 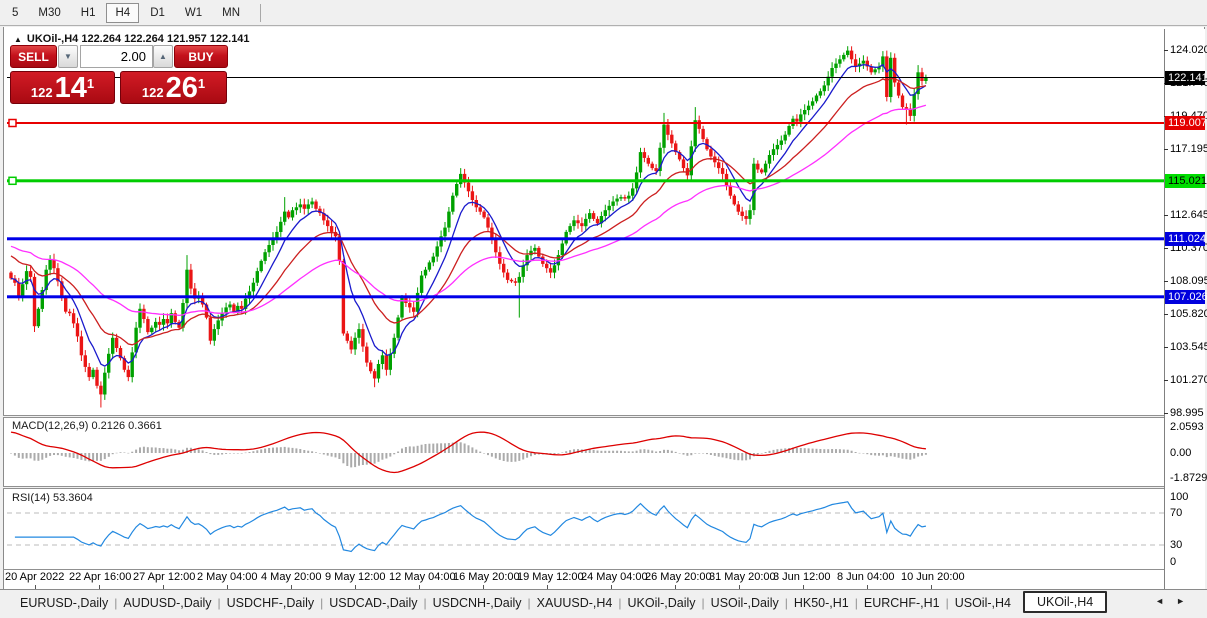 What do you see at coordinates (49, 12) in the screenshot?
I see `timeframe-button-M30: M30` at bounding box center [49, 12].